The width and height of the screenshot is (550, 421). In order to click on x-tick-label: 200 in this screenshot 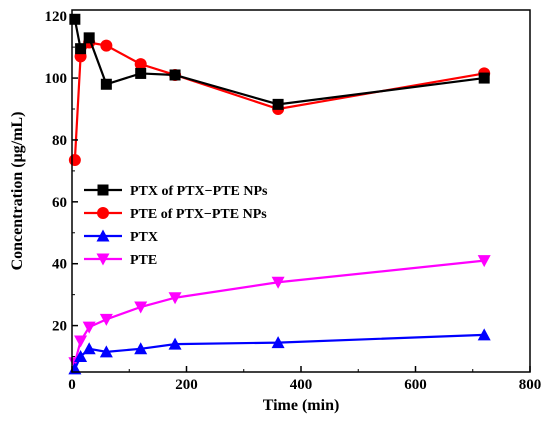, I will do `click(186, 385)`.